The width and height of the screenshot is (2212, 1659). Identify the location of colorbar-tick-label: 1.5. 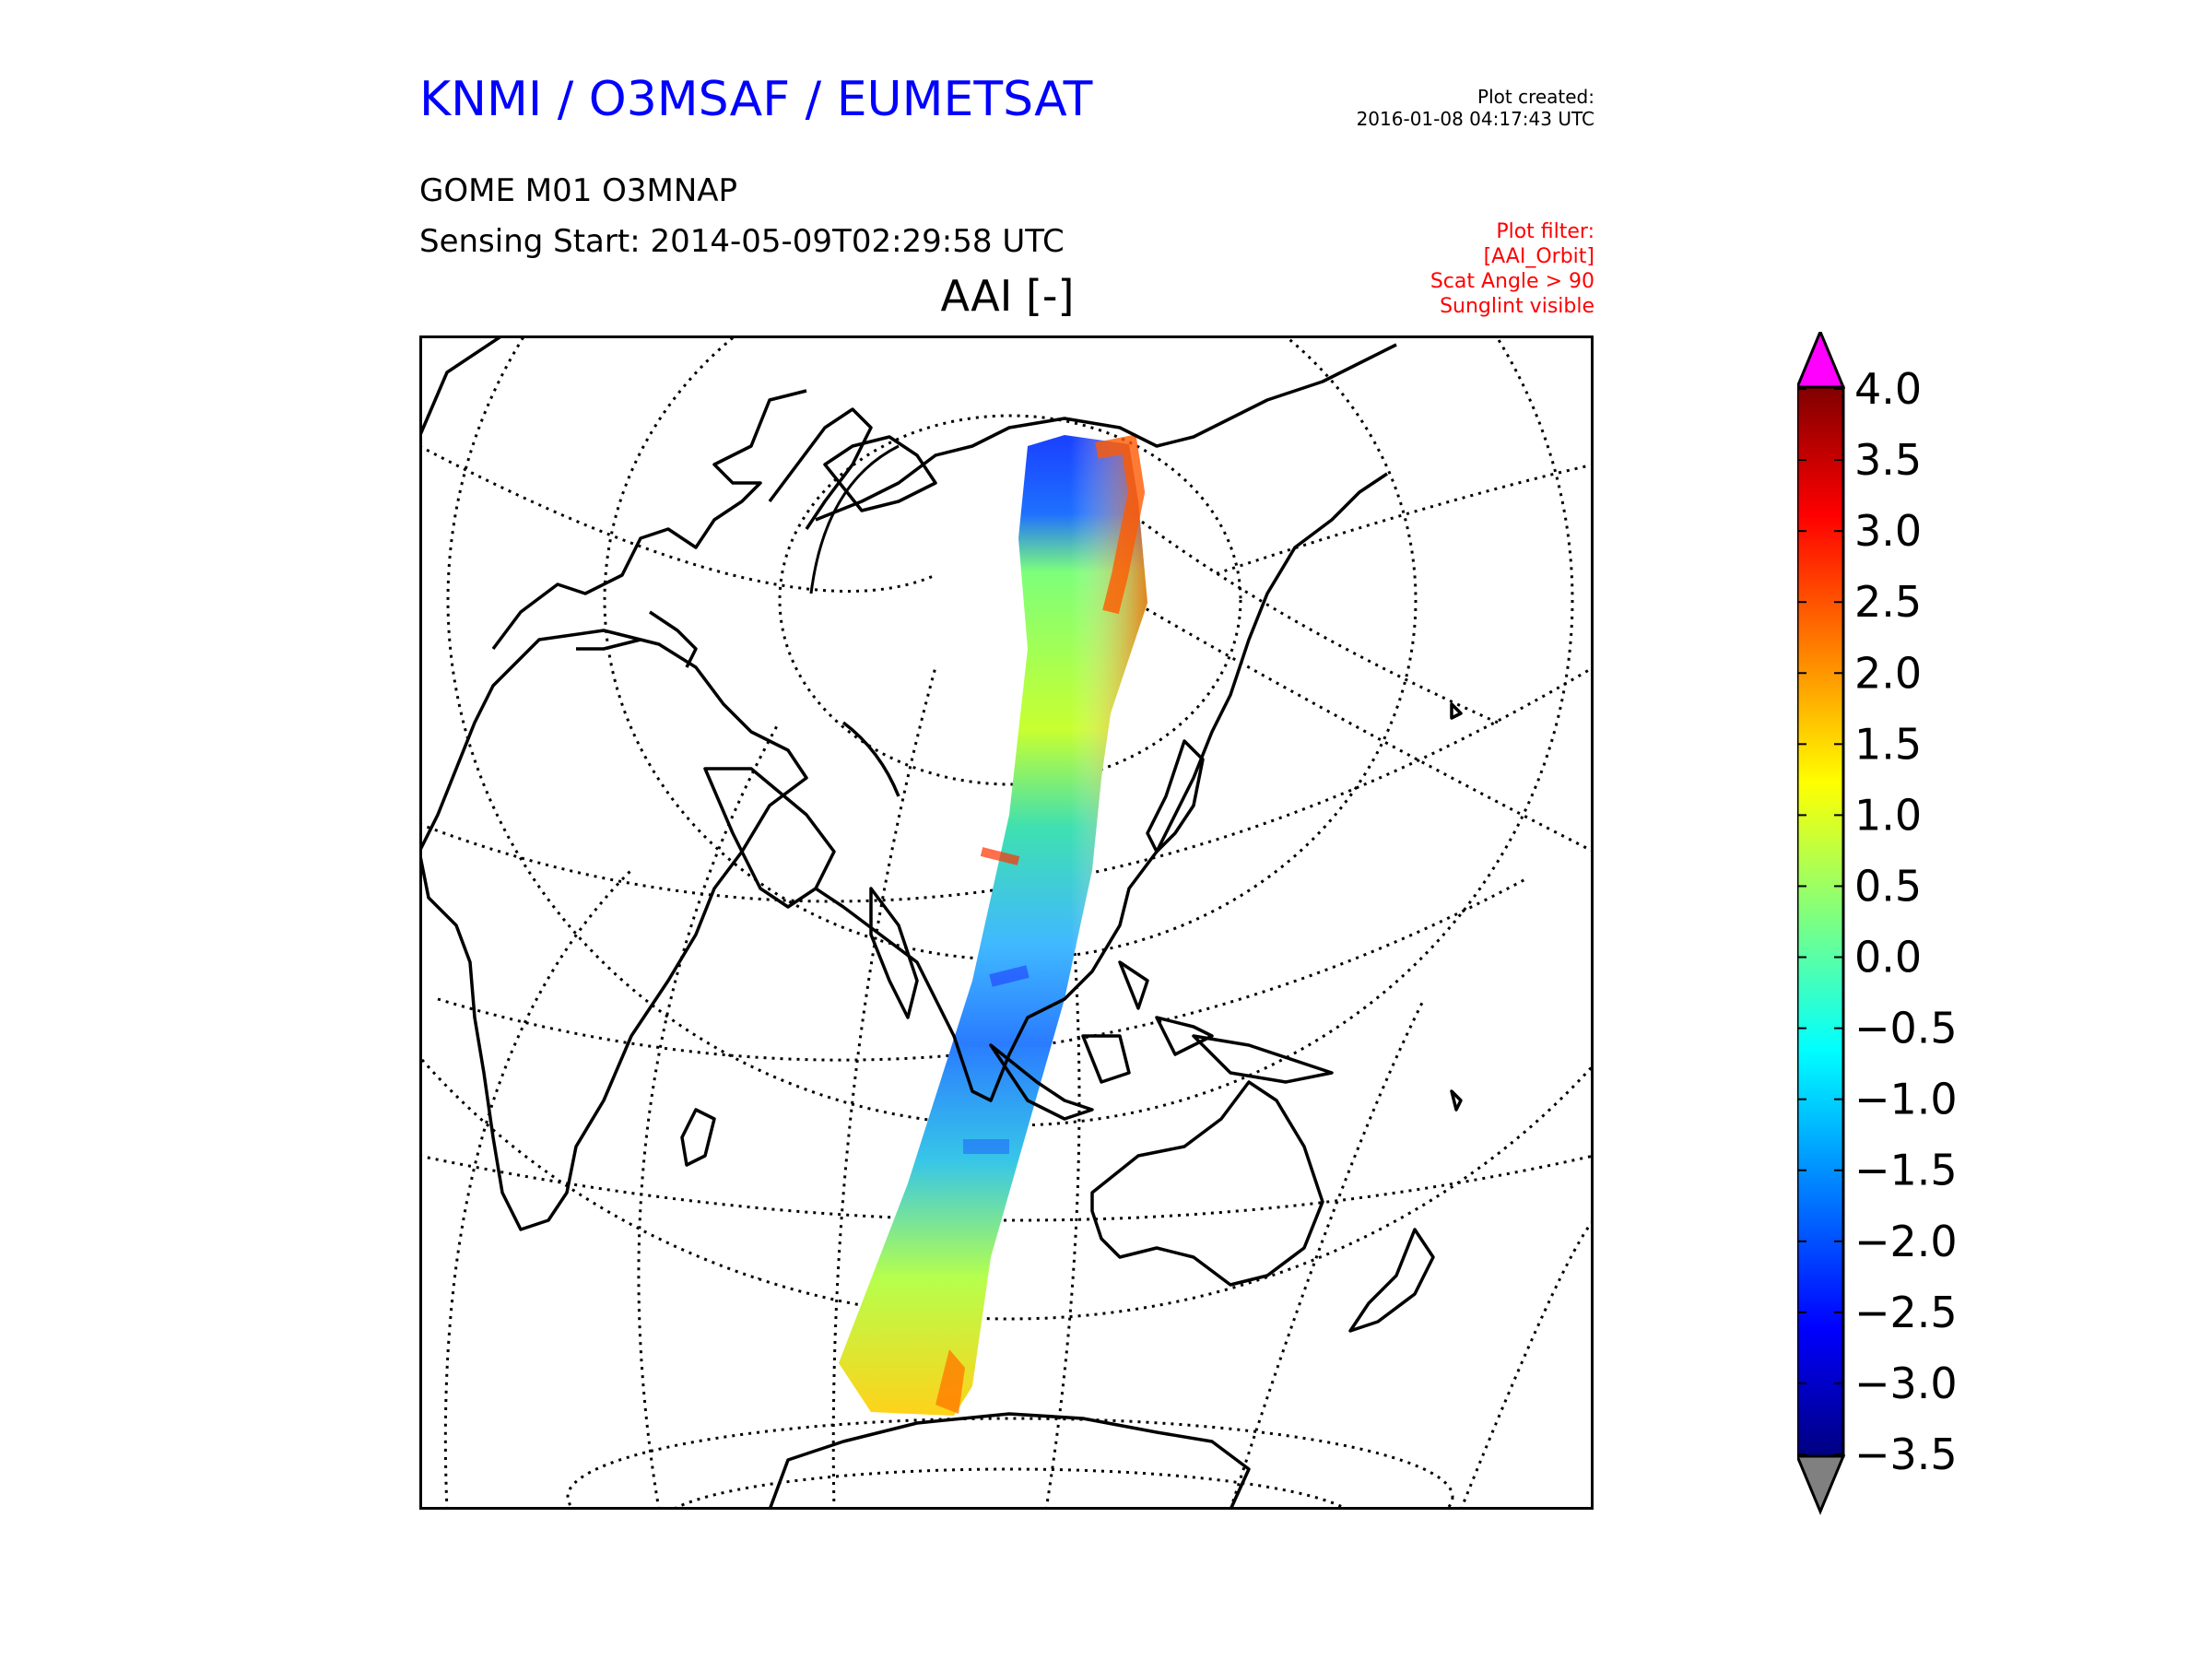
(1888, 744).